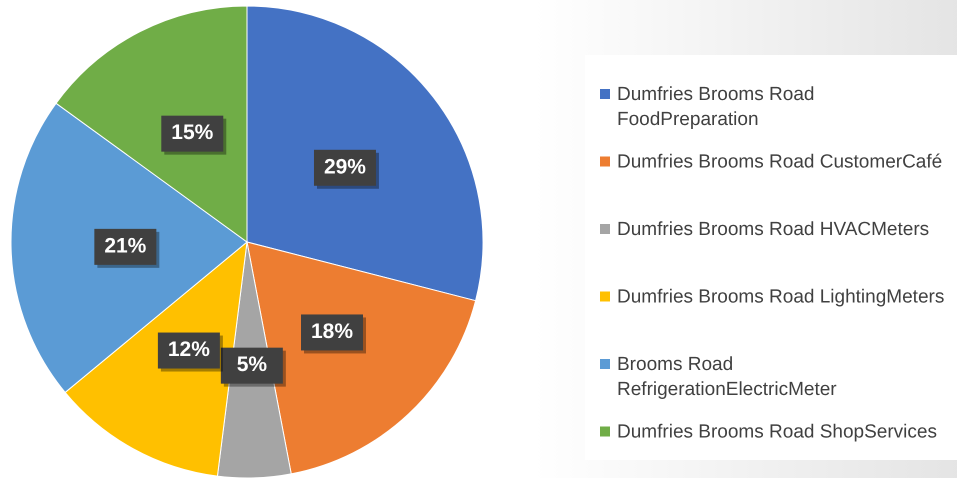  What do you see at coordinates (252, 364) in the screenshot?
I see `data-label: 5%` at bounding box center [252, 364].